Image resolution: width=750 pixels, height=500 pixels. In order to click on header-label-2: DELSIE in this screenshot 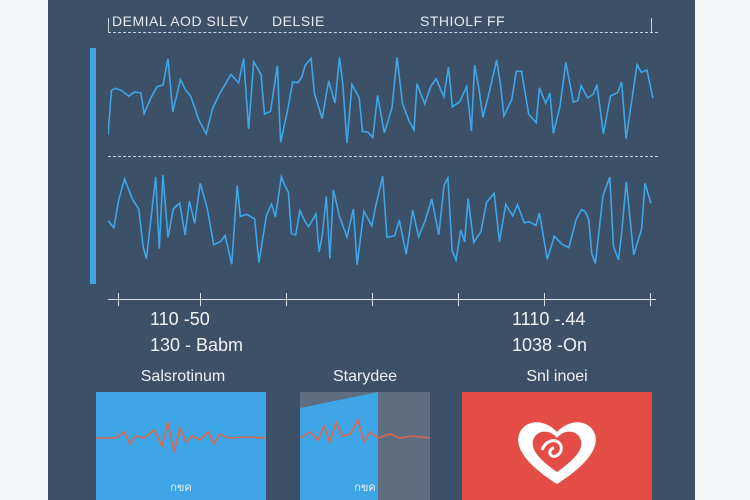, I will do `click(298, 21)`.